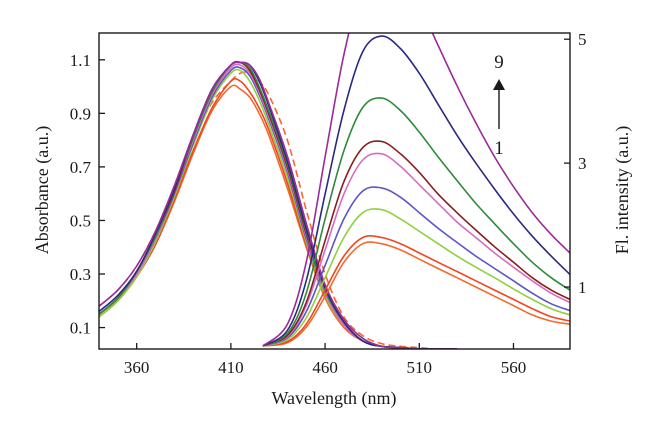 Image resolution: width=660 pixels, height=443 pixels. Describe the element at coordinates (231, 367) in the screenshot. I see `x-tick-label: 410` at that location.